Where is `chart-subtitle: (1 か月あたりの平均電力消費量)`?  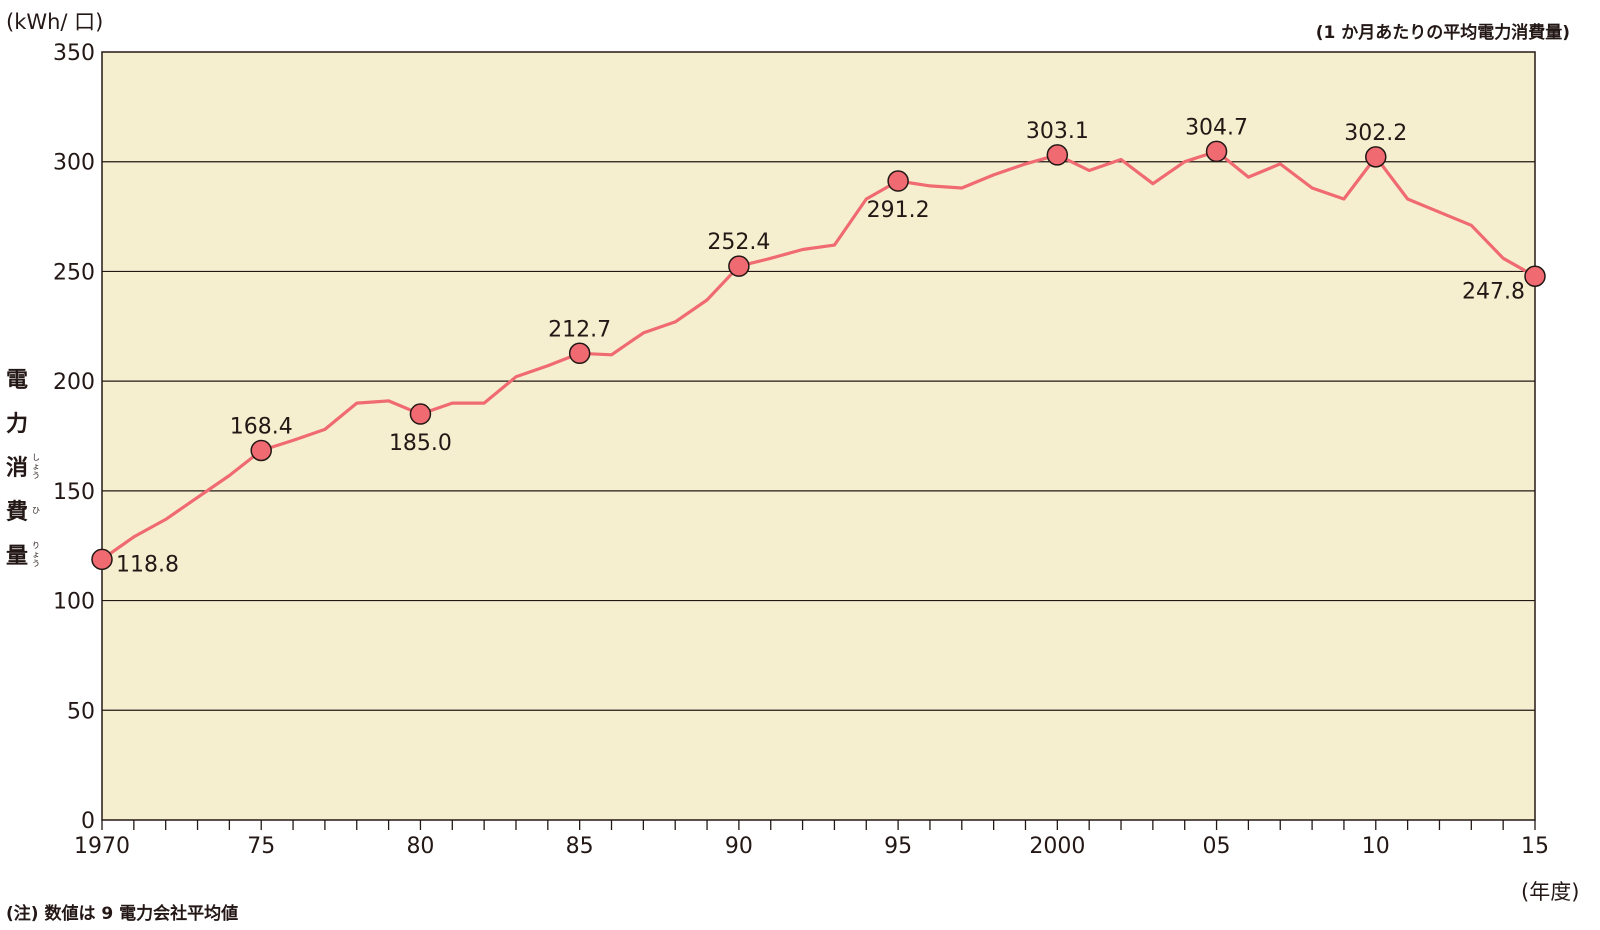 chart-subtitle: (1 か月あたりの平均電力消費量) is located at coordinates (1442, 33).